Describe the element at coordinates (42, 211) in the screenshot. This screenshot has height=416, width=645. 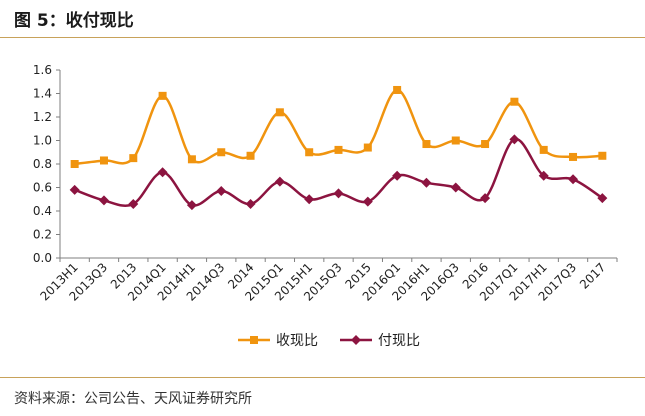
I see `y-tick-label: 0.4` at that location.